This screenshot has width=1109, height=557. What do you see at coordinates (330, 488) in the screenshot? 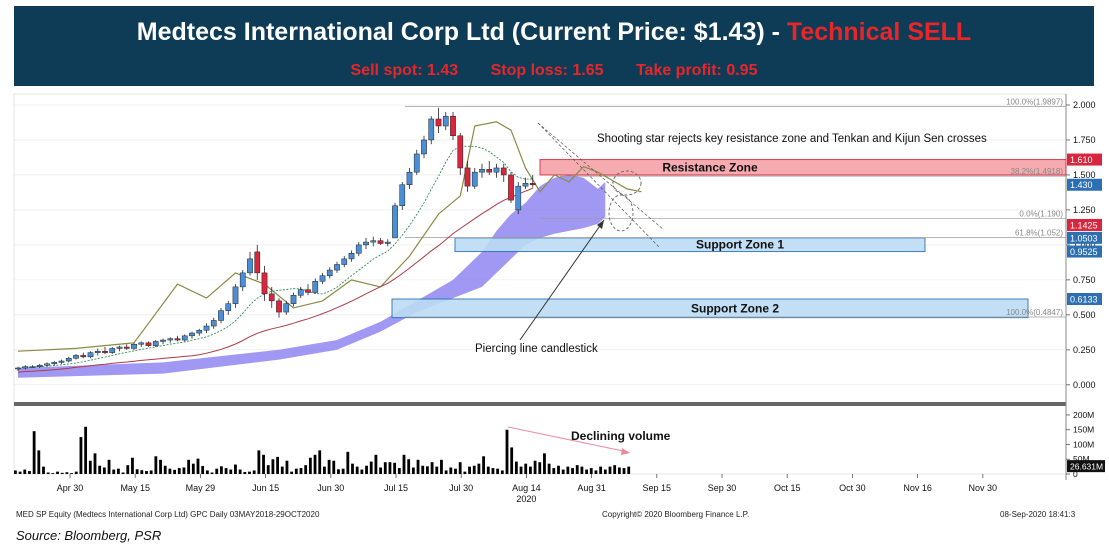
I see `x-tick-label: Jun 30` at bounding box center [330, 488].